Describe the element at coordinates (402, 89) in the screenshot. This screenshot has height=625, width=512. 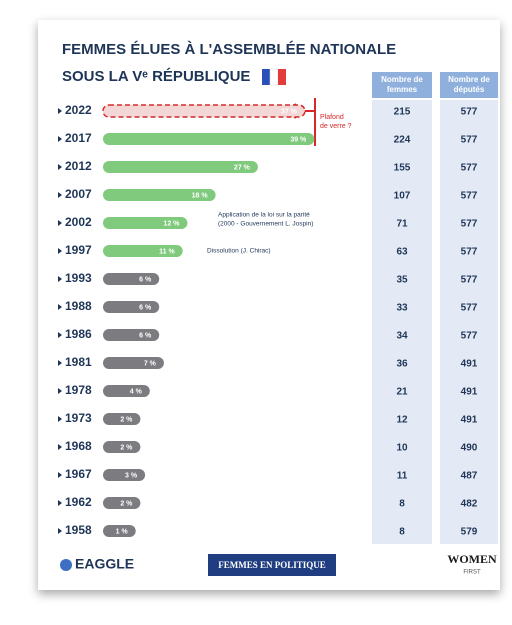
I see `column-header: femmes` at that location.